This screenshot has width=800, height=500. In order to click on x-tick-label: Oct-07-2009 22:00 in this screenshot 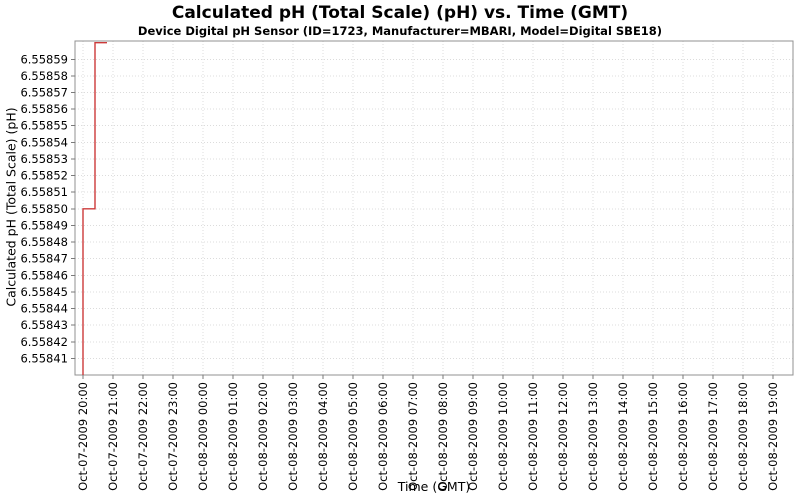, I will do `click(143, 436)`.